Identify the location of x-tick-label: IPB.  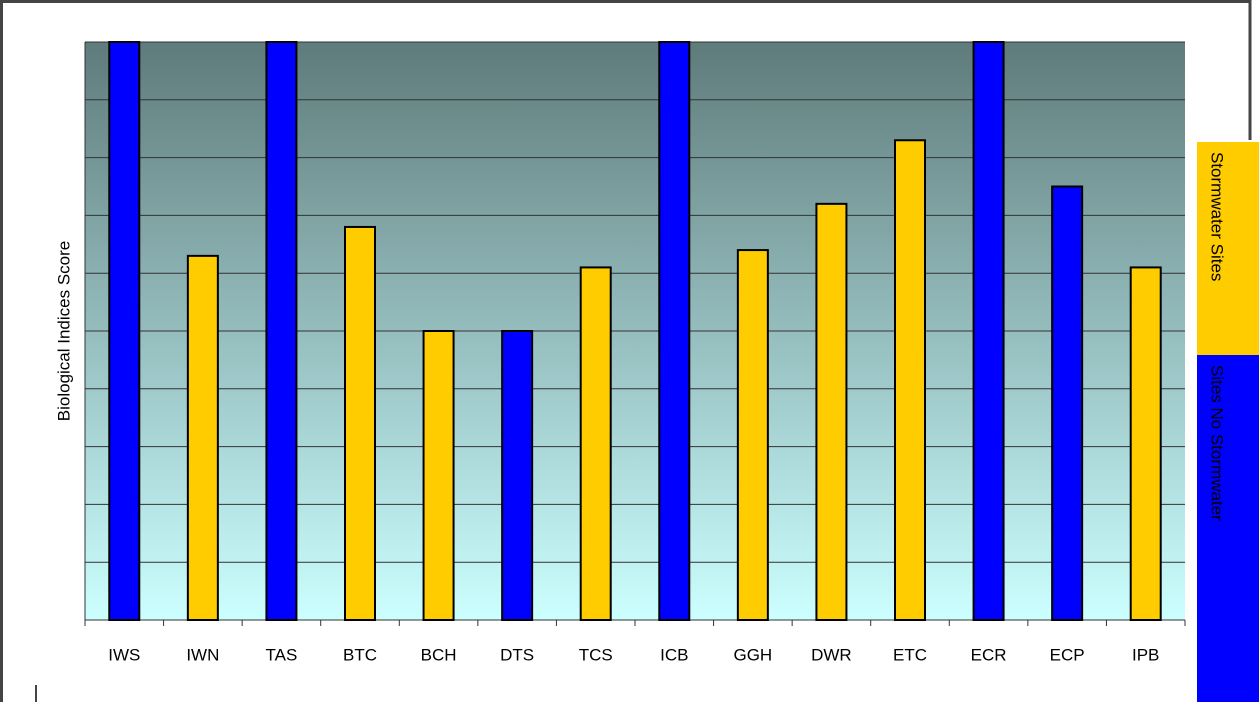
(1145, 654).